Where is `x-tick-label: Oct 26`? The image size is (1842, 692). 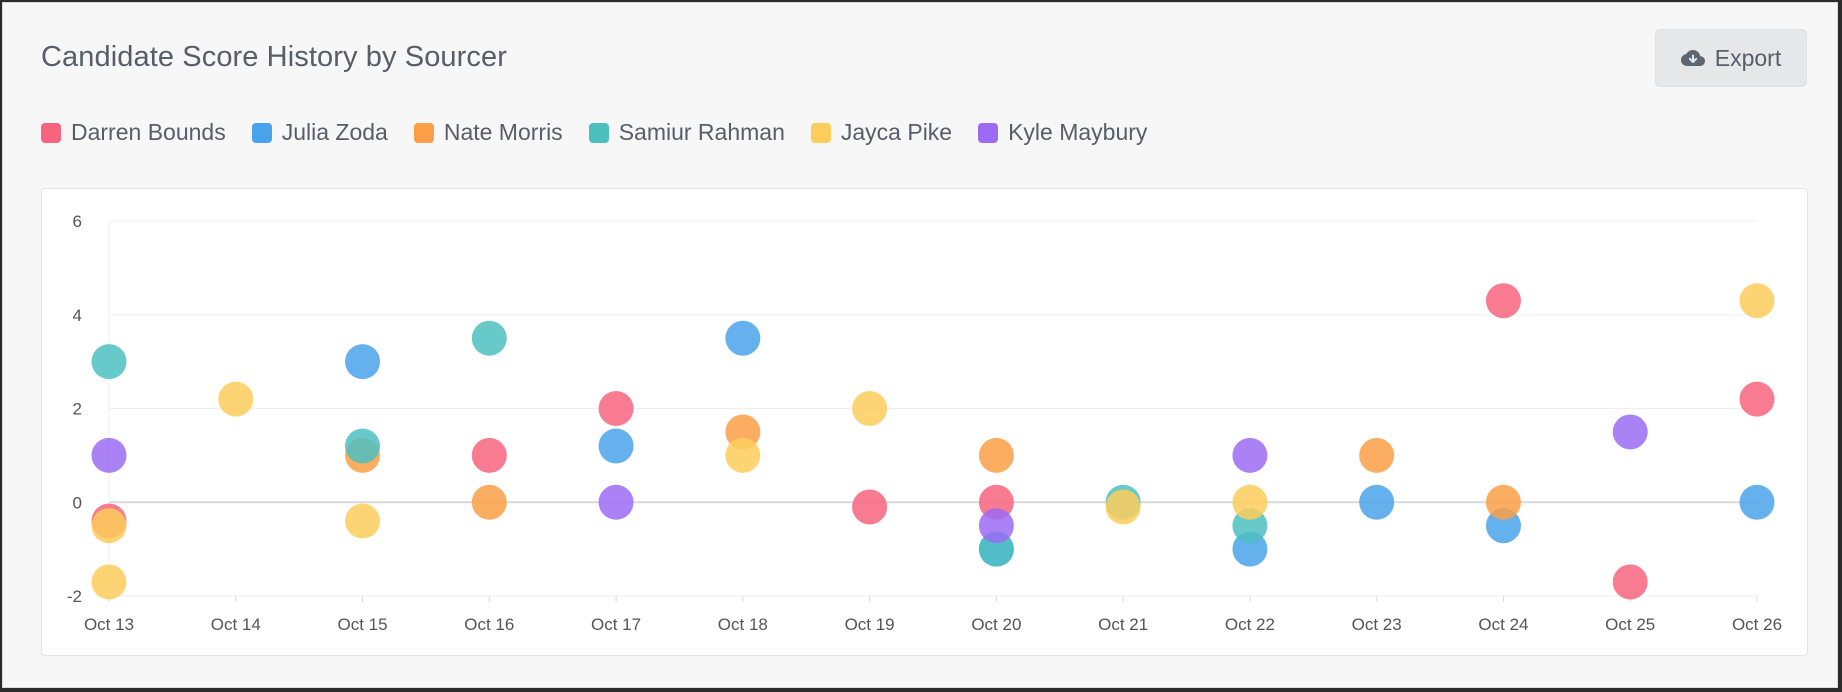
x-tick-label: Oct 26 is located at coordinates (1757, 624).